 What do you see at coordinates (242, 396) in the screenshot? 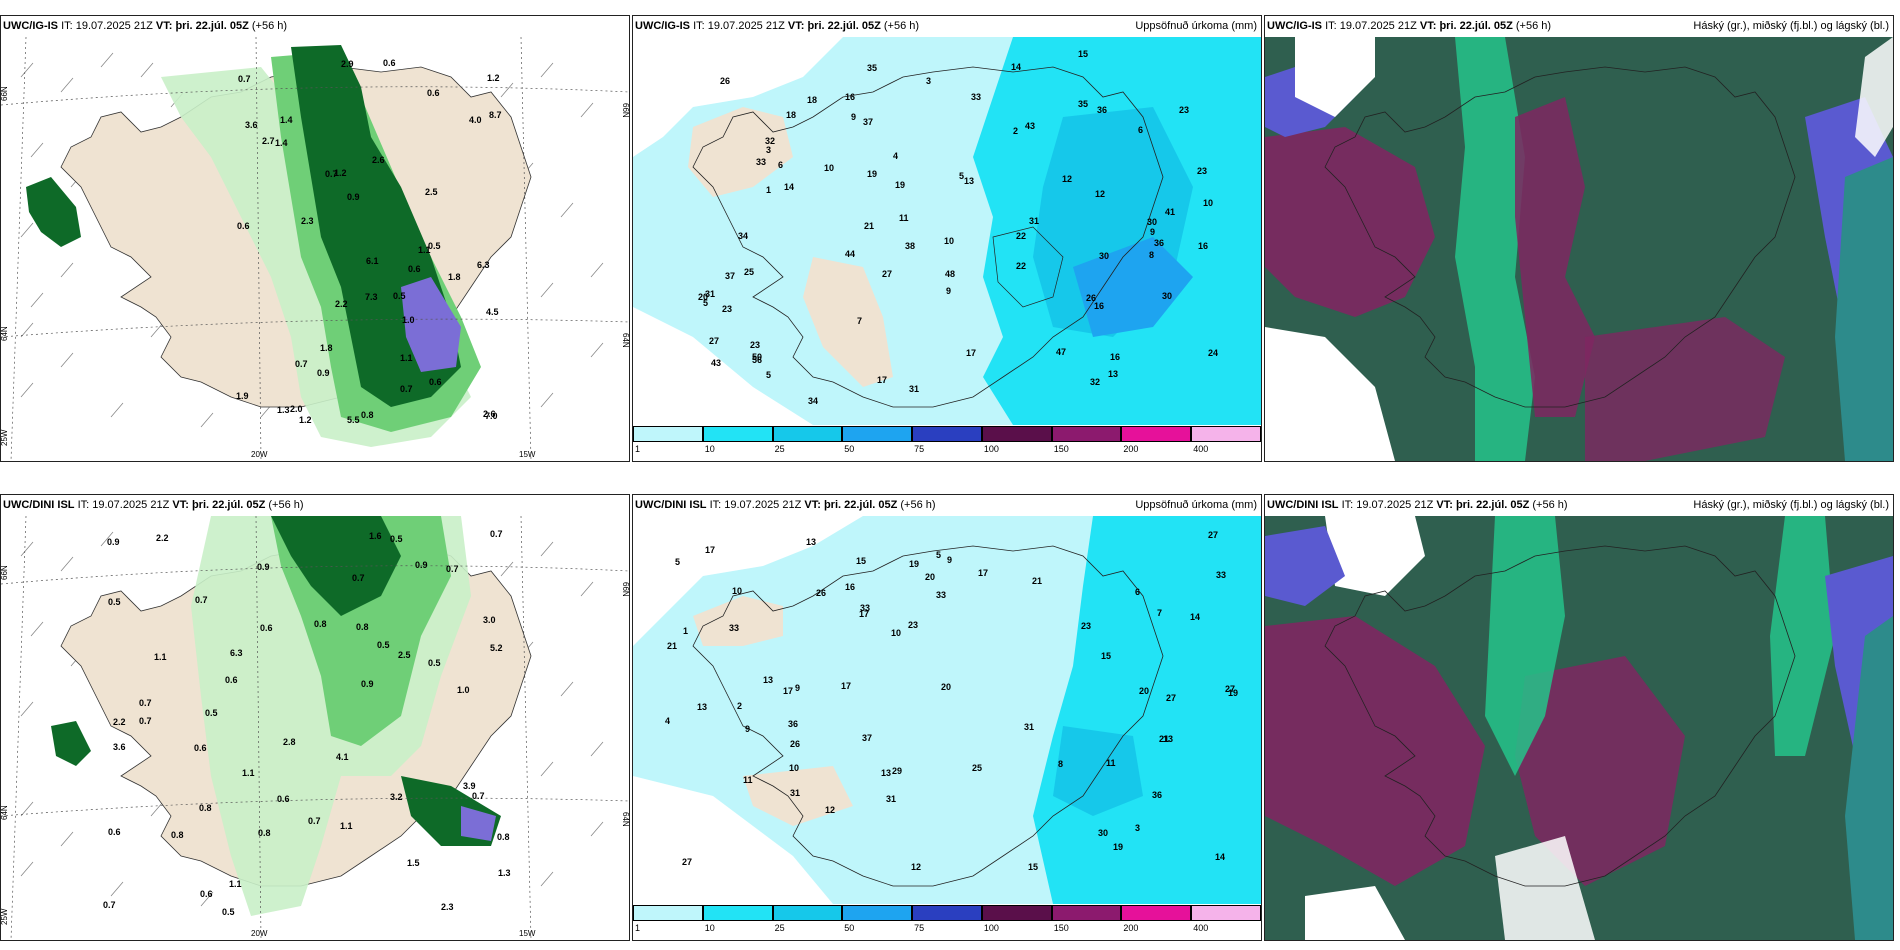
I see `value-label: 1.9` at bounding box center [242, 396].